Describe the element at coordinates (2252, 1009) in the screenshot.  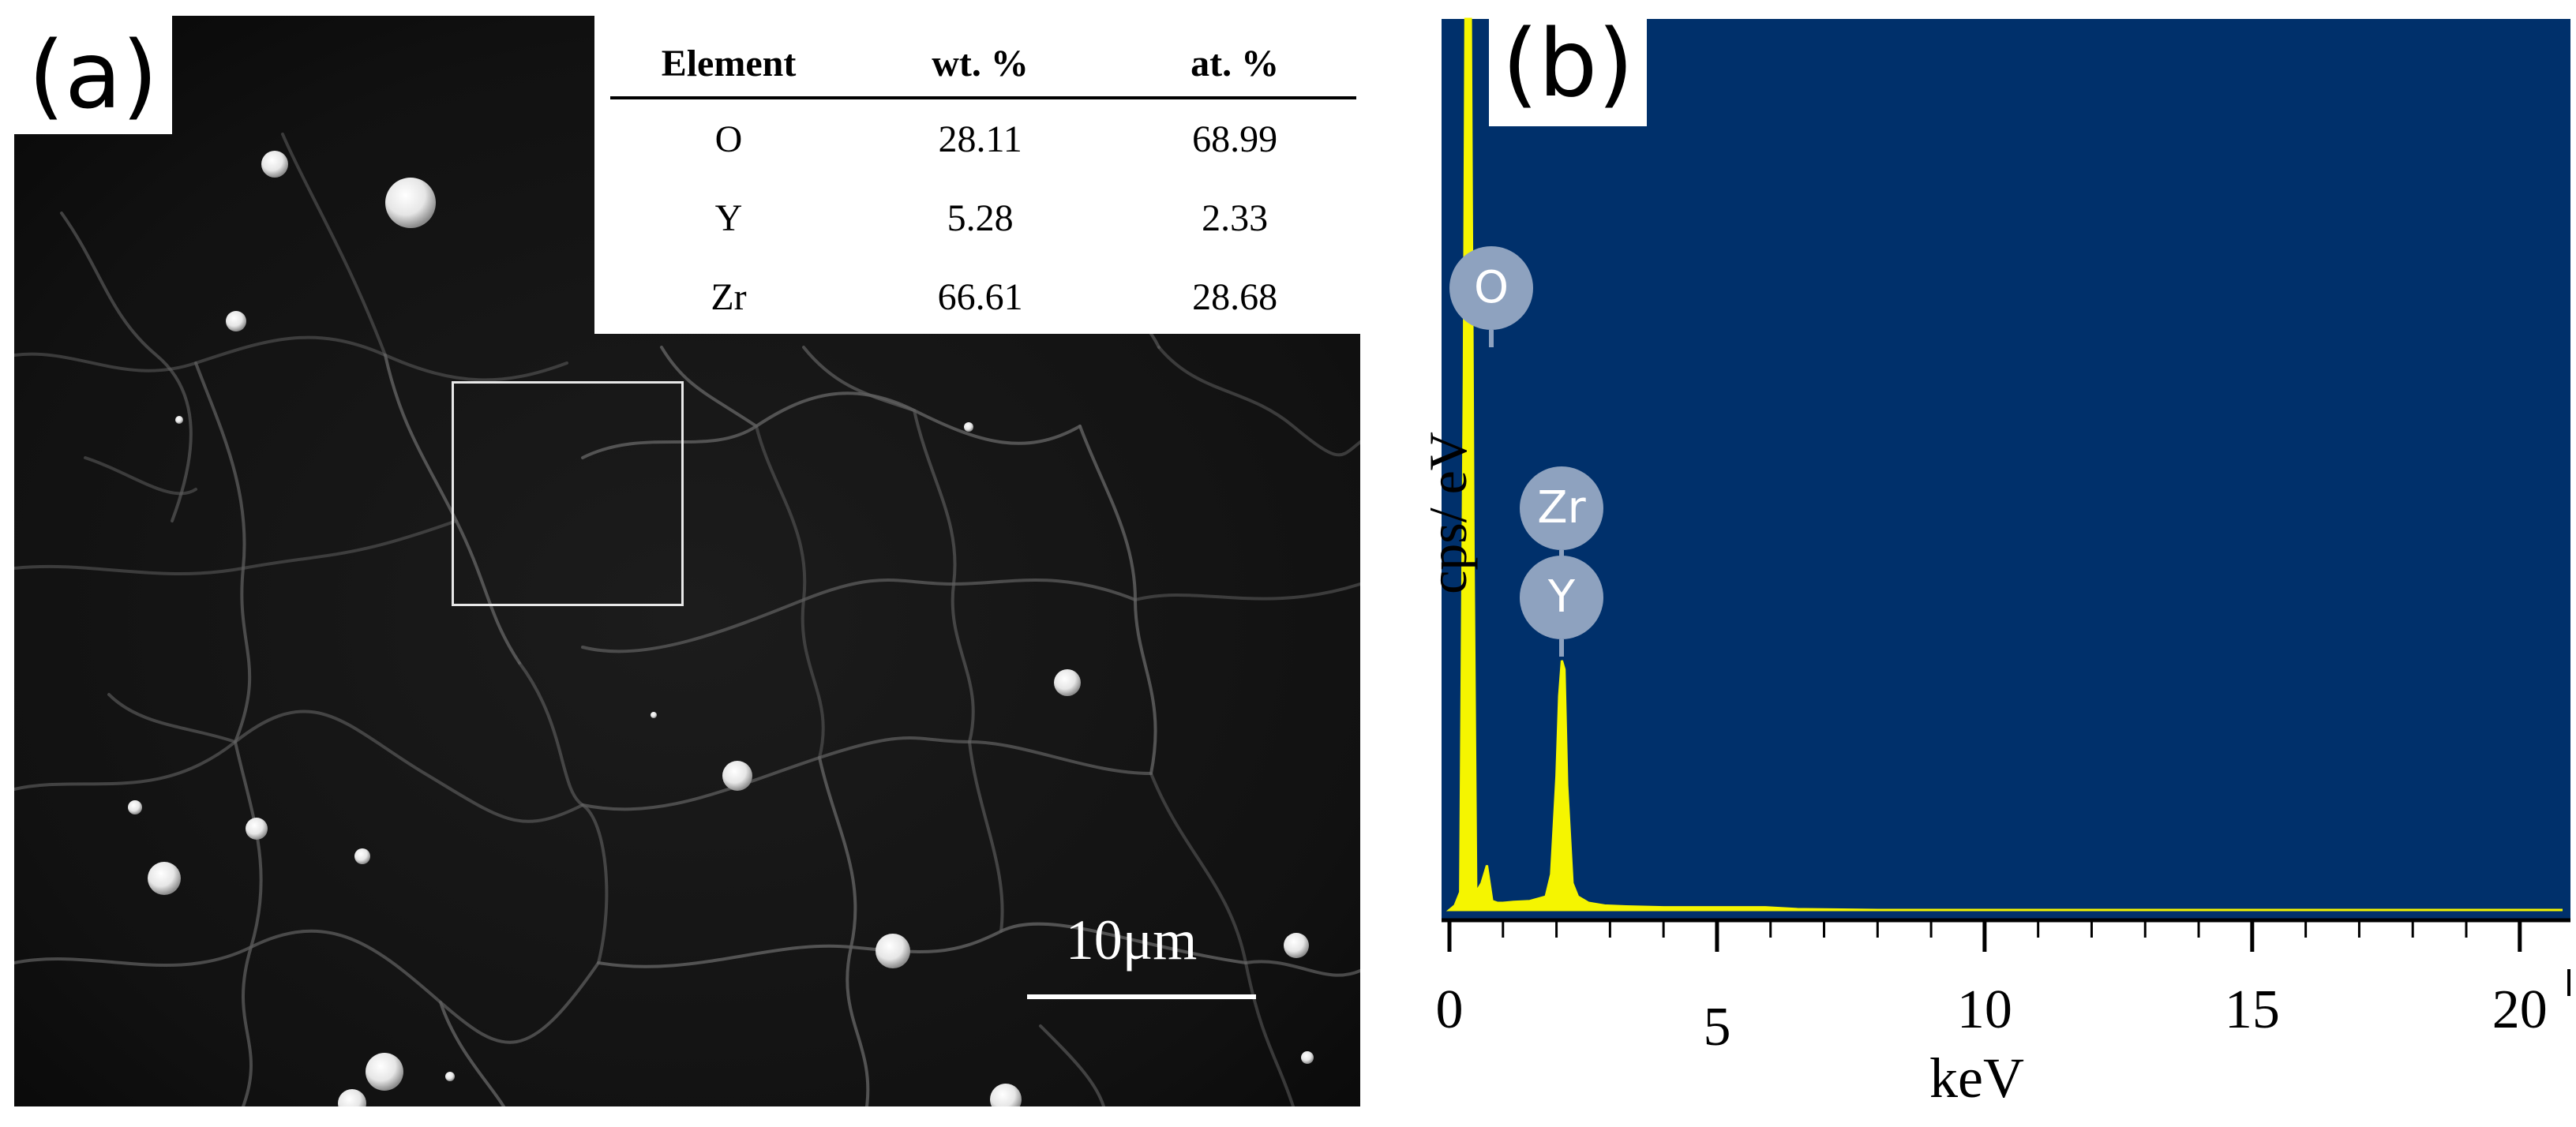
I see `x-tick-label: 15` at that location.